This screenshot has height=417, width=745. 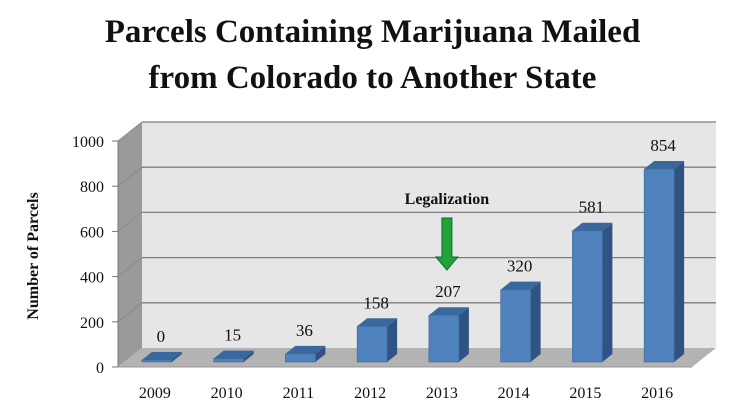 What do you see at coordinates (376, 302) in the screenshot?
I see `data-label: 158` at bounding box center [376, 302].